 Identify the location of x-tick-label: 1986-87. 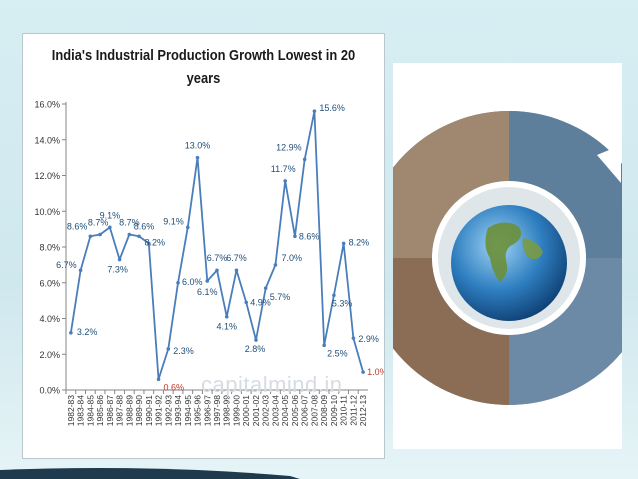
(110, 410).